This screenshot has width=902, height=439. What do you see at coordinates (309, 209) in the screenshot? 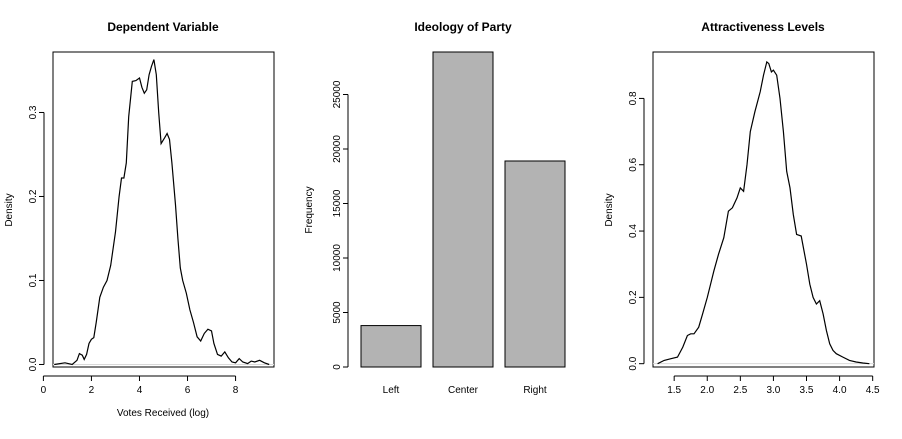
I see `panel2-y-axis-label: Frequency` at bounding box center [309, 209].